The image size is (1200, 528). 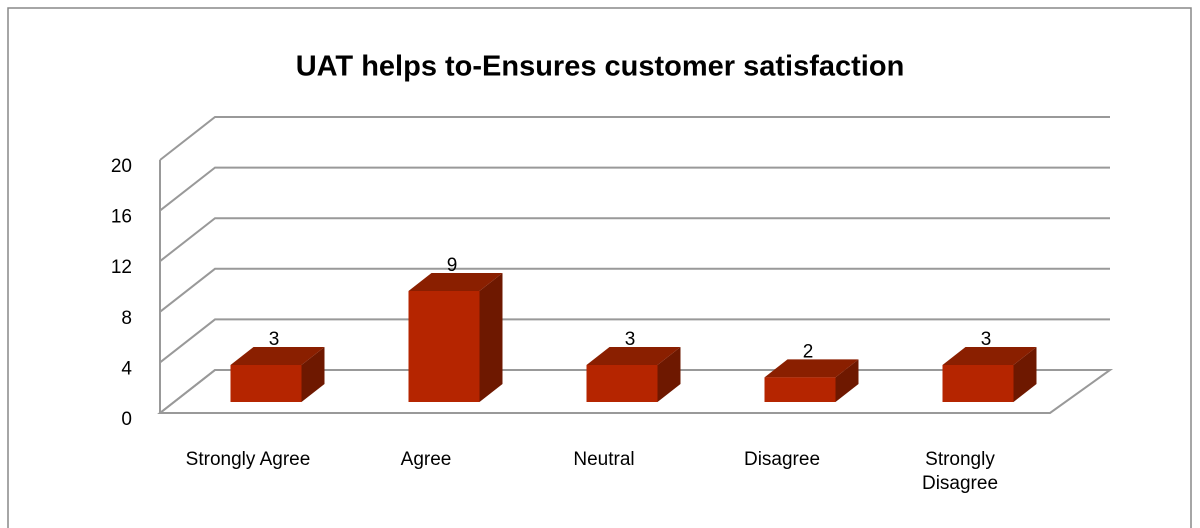 What do you see at coordinates (604, 459) in the screenshot?
I see `x-tick-label: Neutral` at bounding box center [604, 459].